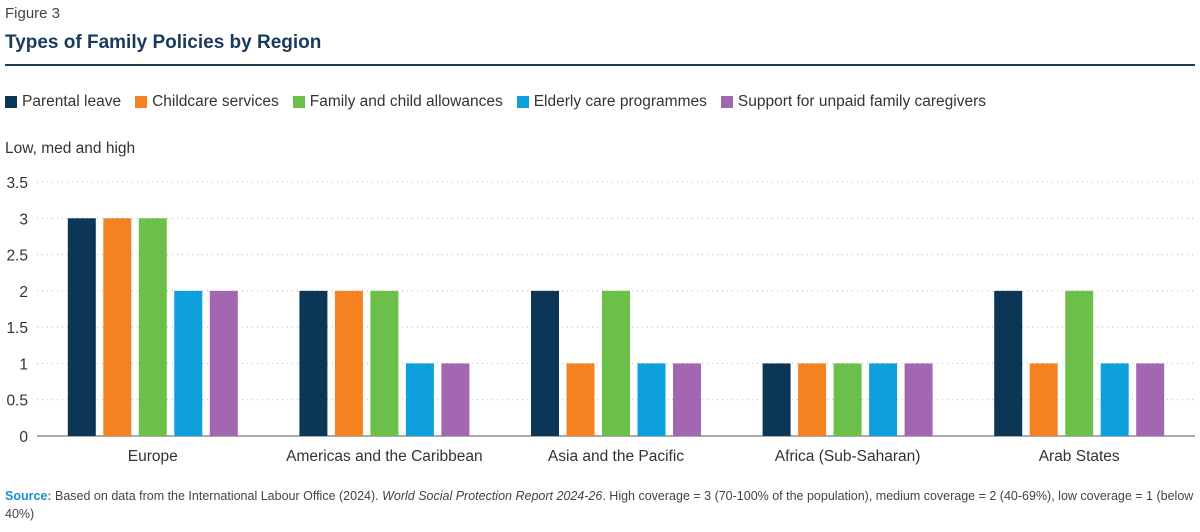 This screenshot has width=1200, height=532. Describe the element at coordinates (70, 148) in the screenshot. I see `y-axis-label: Low, med and high` at that location.